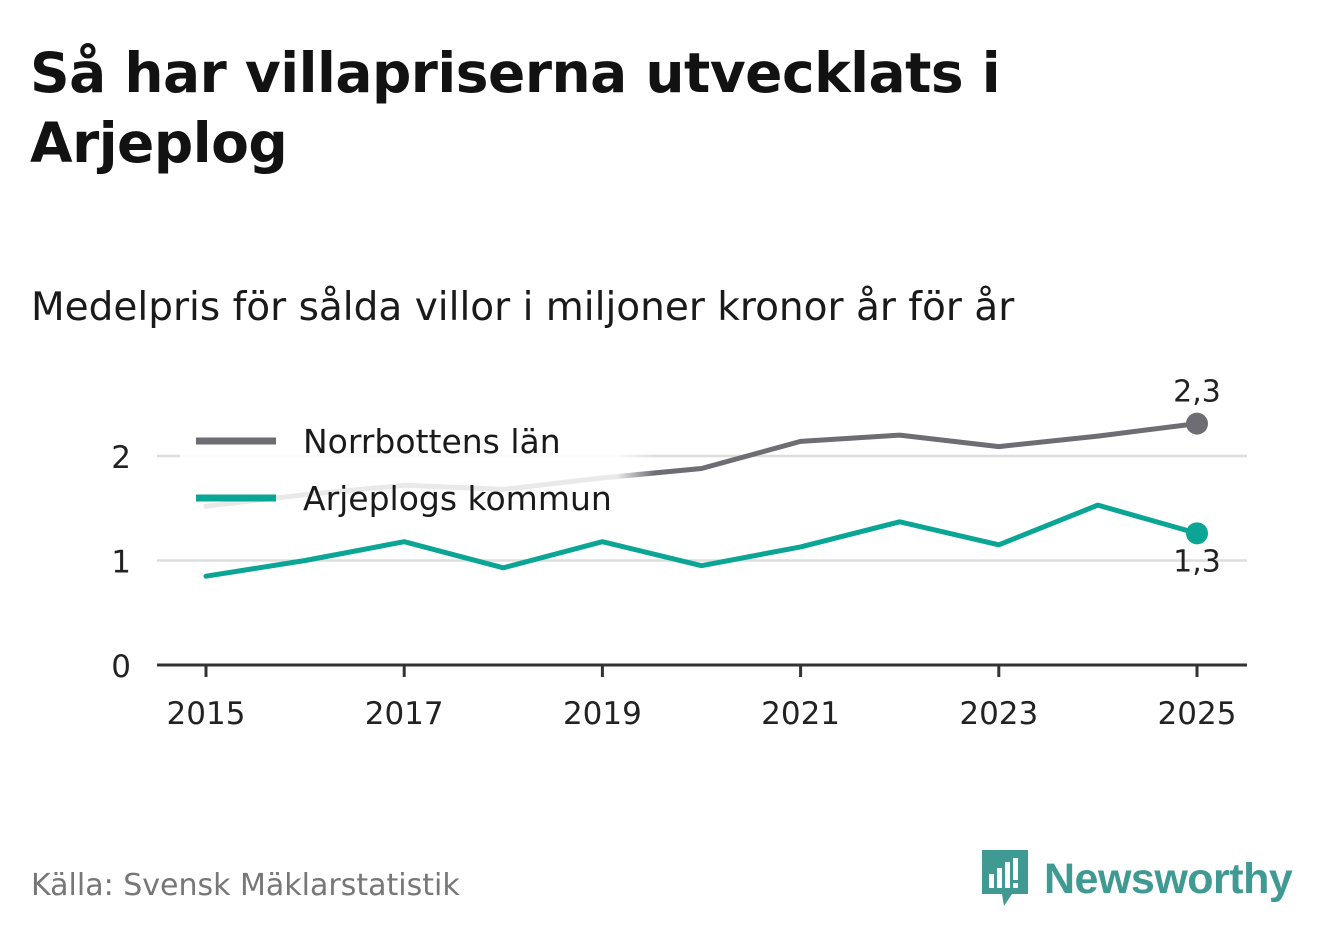 This screenshot has height=939, width=1322. What do you see at coordinates (602, 714) in the screenshot?
I see `x-tick-label-2019: 2019` at bounding box center [602, 714].